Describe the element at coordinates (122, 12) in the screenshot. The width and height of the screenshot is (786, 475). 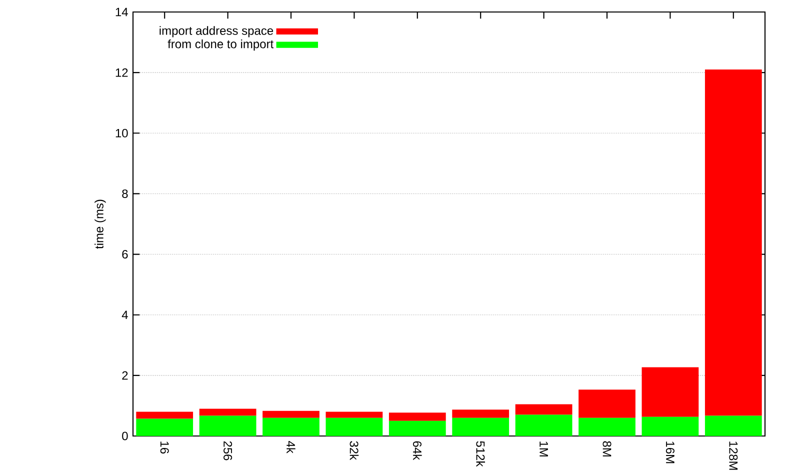
I see `y-tick-label: 14` at that location.